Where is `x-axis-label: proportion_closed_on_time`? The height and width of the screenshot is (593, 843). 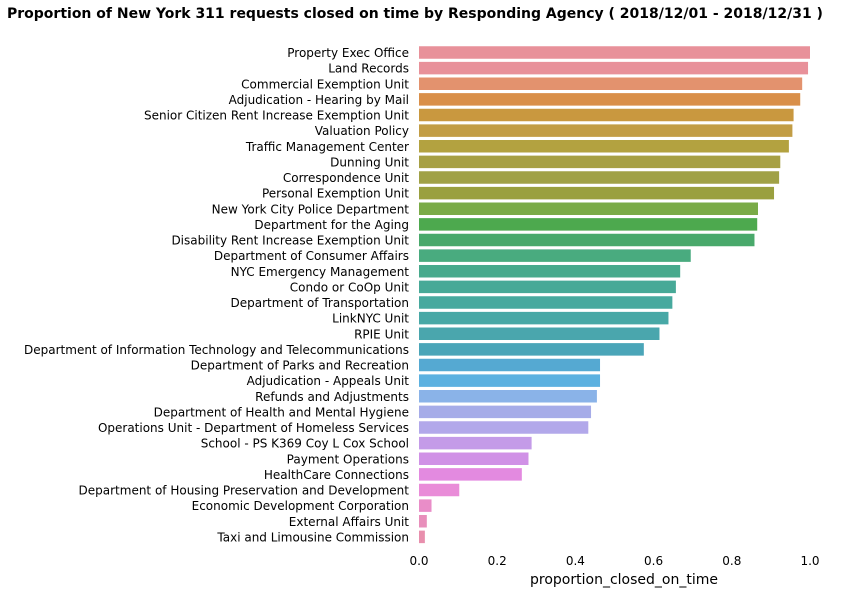 x-axis-label: proportion_closed_on_time is located at coordinates (624, 580).